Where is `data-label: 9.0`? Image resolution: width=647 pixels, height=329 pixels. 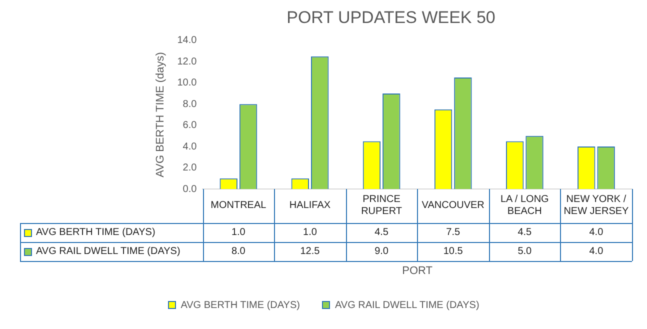 data-label: 9.0 is located at coordinates (382, 251).